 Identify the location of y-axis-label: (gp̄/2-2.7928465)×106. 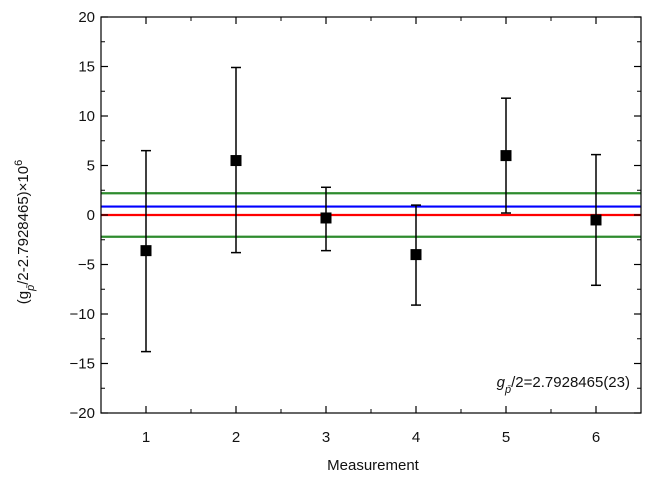
(25, 232).